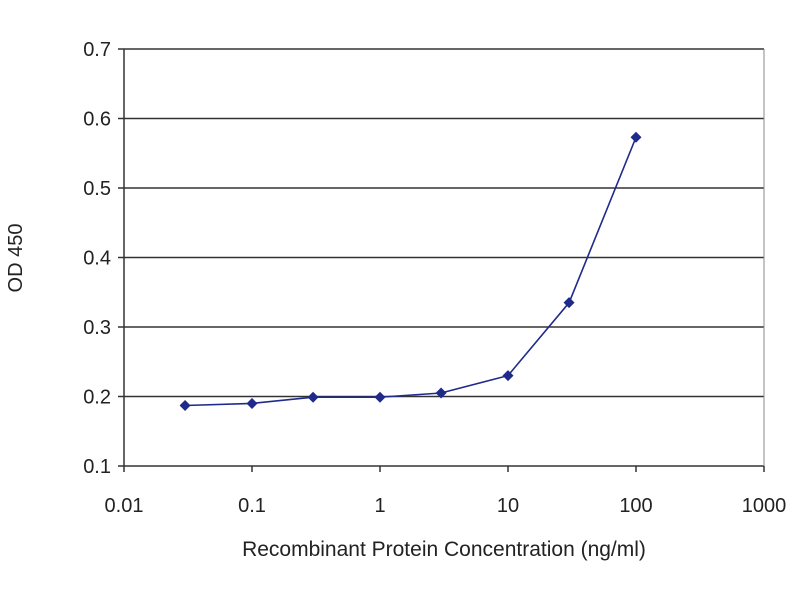  What do you see at coordinates (97, 120) in the screenshot?
I see `y-tick-label: 0.6` at bounding box center [97, 120].